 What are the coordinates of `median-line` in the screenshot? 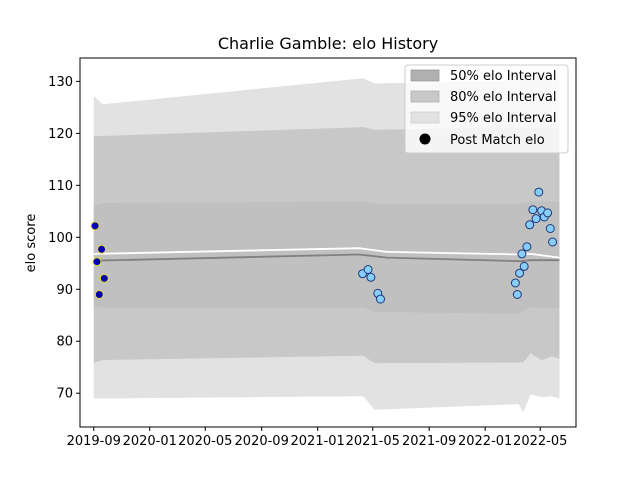 It's located at (326, 258).